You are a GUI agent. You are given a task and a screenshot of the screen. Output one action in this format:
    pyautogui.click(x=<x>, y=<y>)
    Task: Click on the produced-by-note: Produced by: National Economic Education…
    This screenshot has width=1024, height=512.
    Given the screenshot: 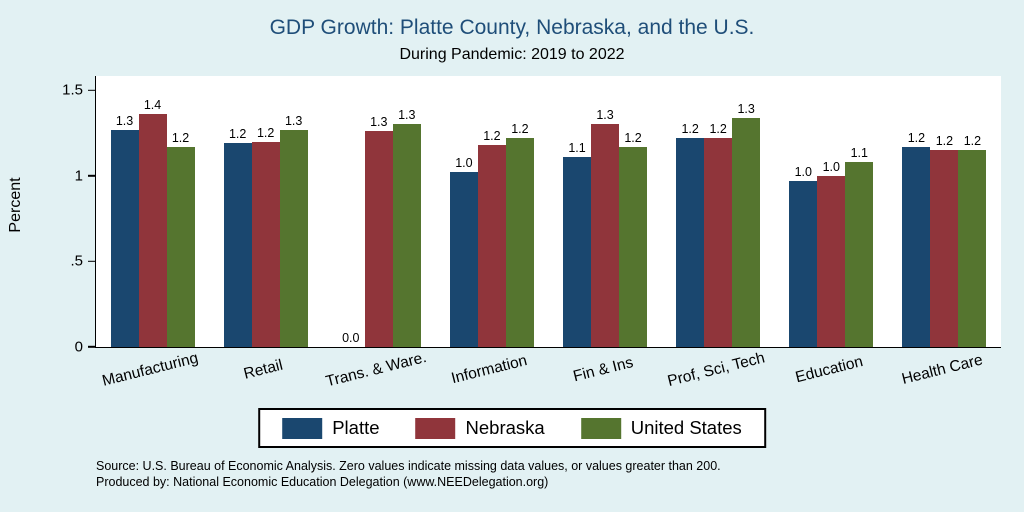 What is the action you would take?
    pyautogui.click(x=322, y=482)
    